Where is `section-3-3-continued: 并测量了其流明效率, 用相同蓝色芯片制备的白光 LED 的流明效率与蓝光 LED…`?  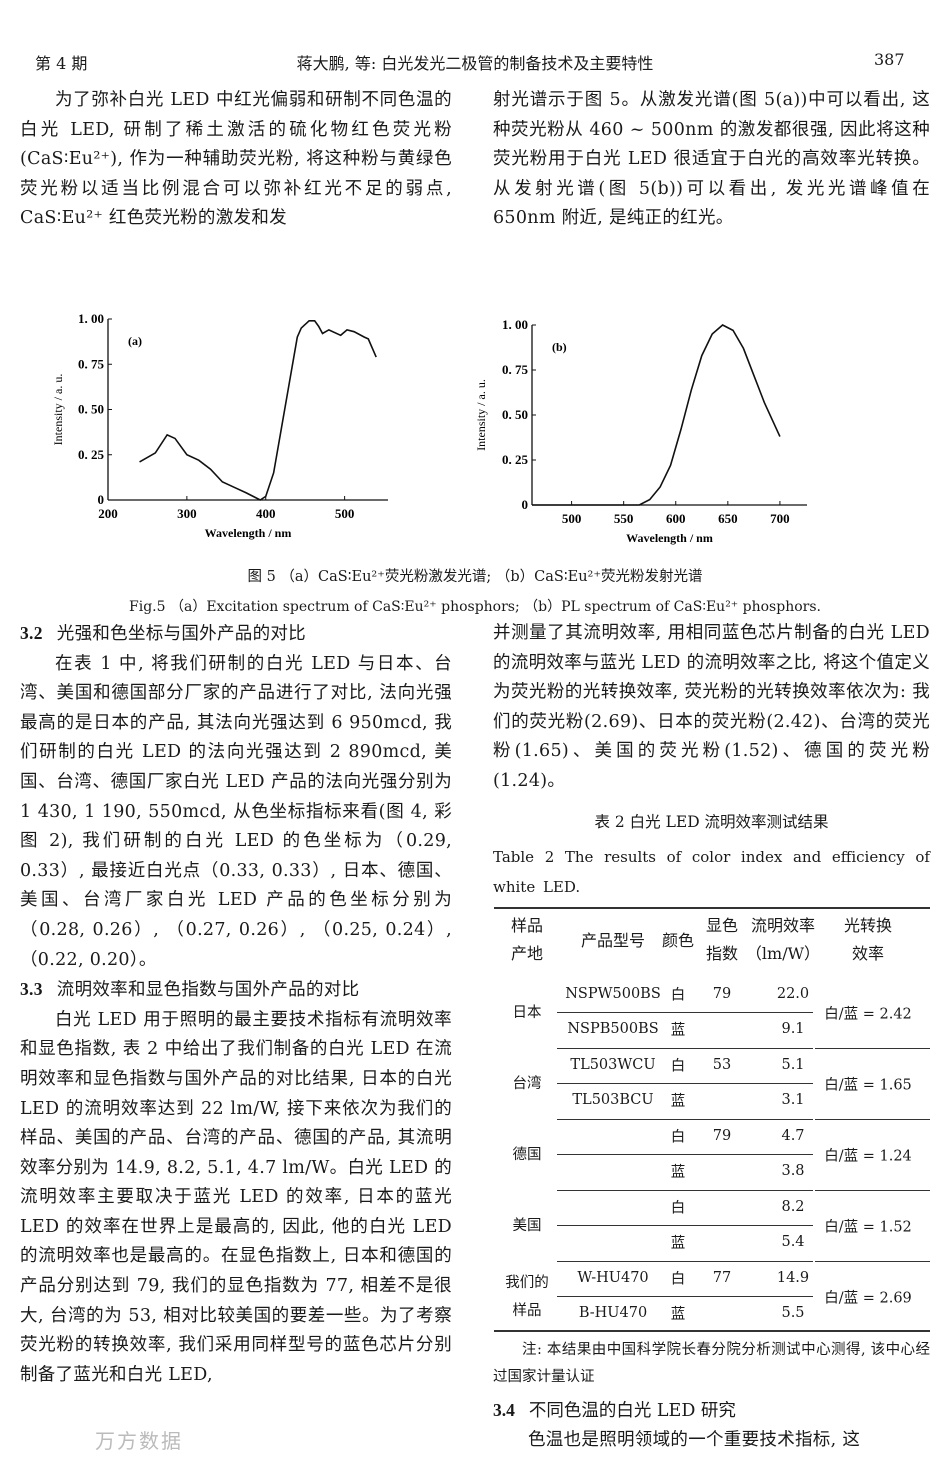 section-3-3-continued: 并测量了其流明效率, 用相同蓝色芯片制备的白光 LED 的流明效率与蓝光 LED… is located at coordinates (711, 707).